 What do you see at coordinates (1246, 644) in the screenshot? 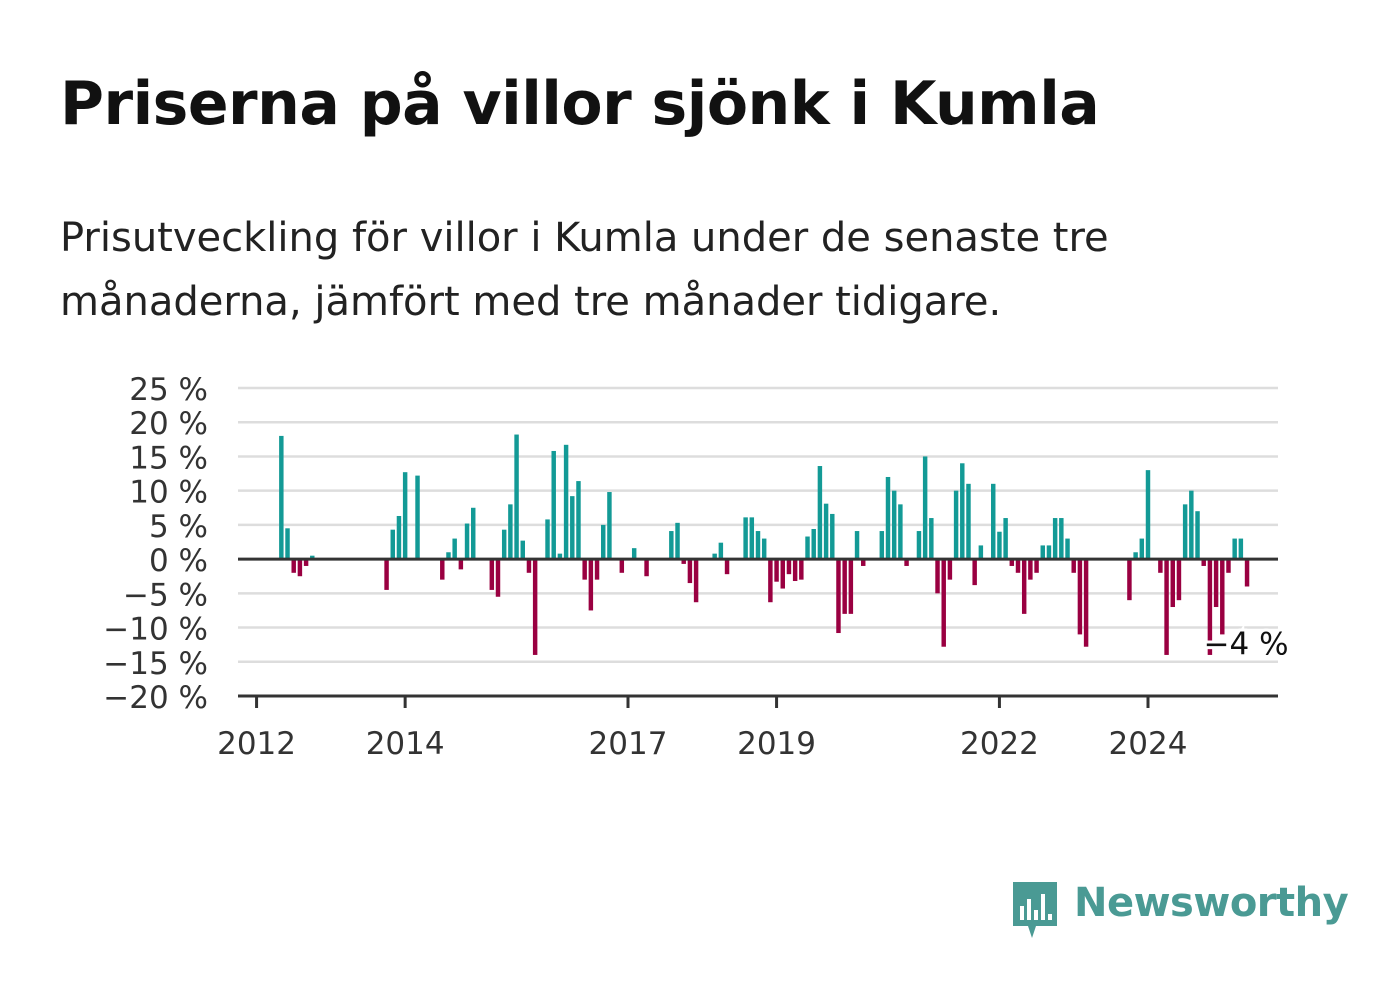
I see `annotation: −4 %` at bounding box center [1246, 644].